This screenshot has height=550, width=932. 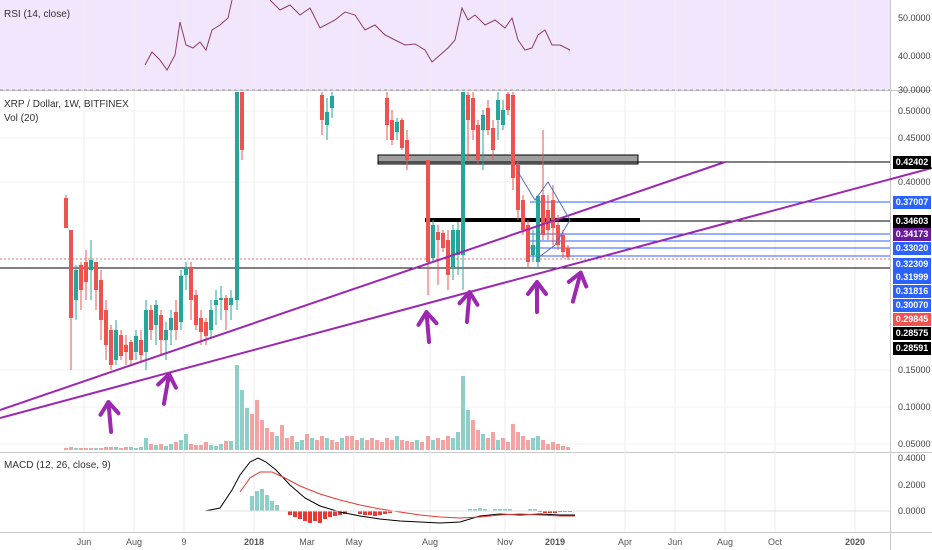 I want to click on triangle-pattern, so click(x=544, y=215).